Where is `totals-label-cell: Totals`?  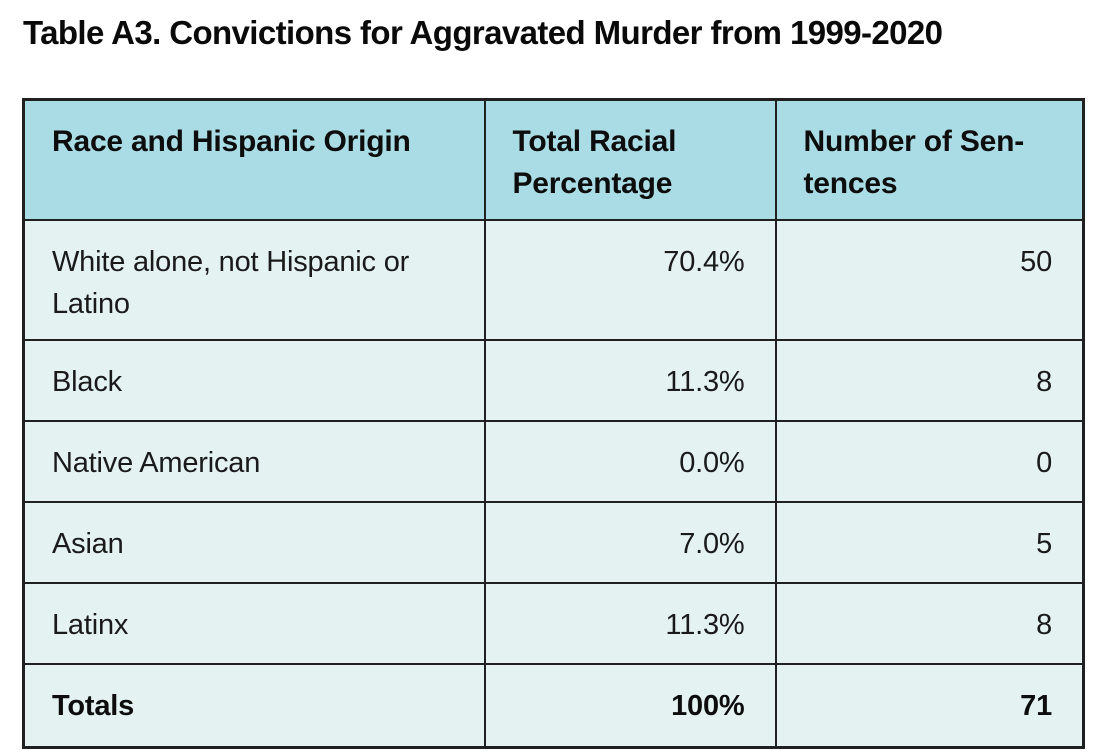
totals-label-cell: Totals is located at coordinates (254, 705).